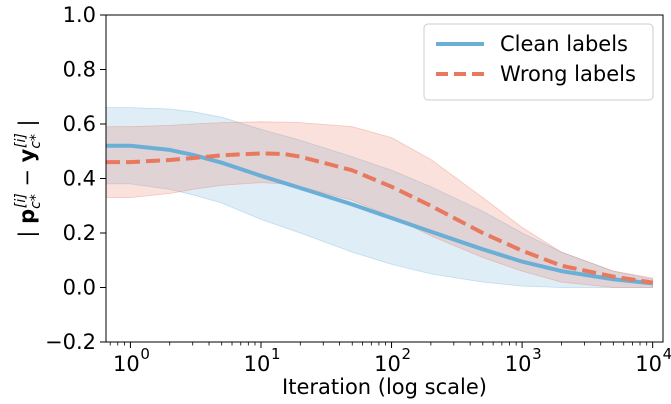 The width and height of the screenshot is (671, 404). I want to click on x-axis-label: Iteration (log scale), so click(384, 387).